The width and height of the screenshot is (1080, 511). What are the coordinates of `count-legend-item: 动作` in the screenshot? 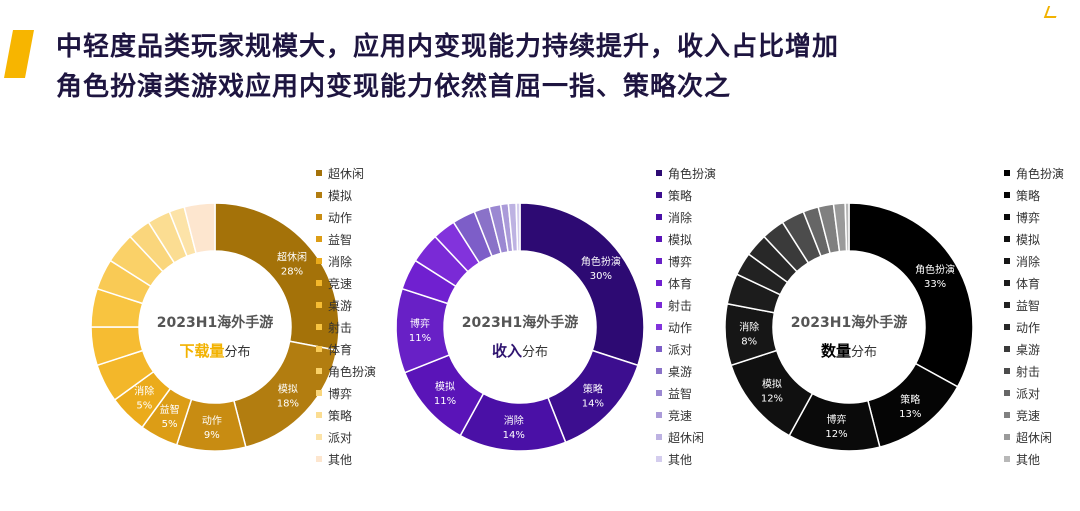 It's located at (1034, 327).